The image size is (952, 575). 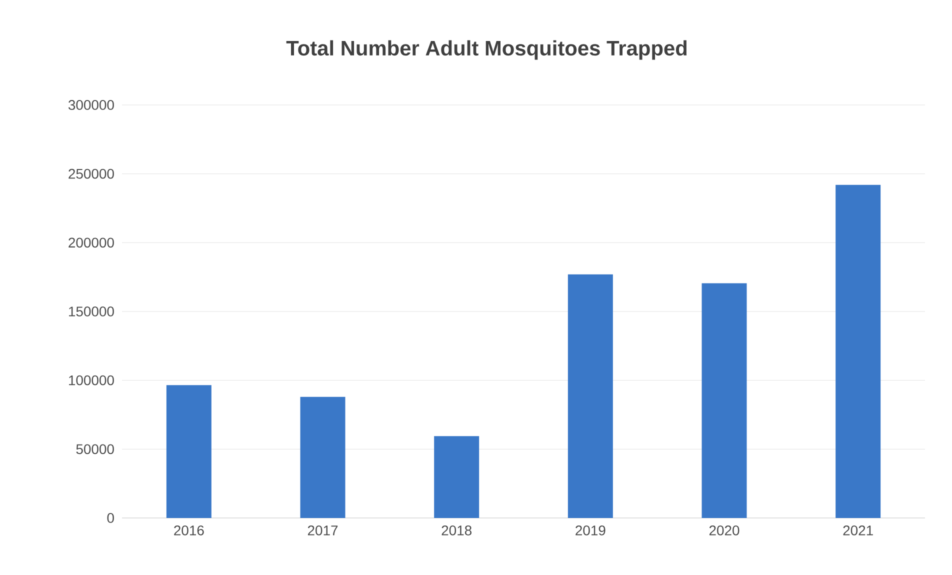 I want to click on y-tick-label: 200000, so click(x=91, y=243).